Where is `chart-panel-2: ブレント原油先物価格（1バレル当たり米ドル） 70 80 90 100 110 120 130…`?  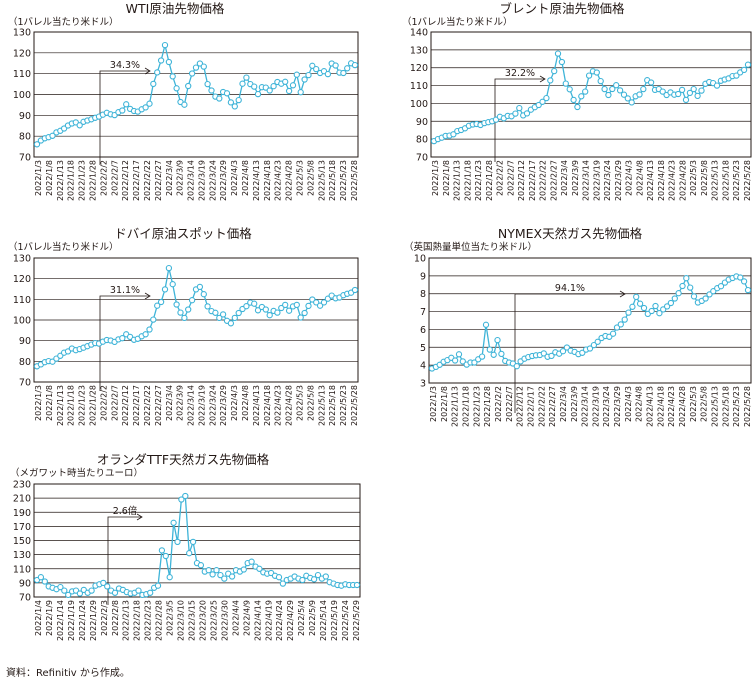 chart-panel-2: ブレント原油先物価格（1バレル当たり米ドル） 70 80 90 100 110 120 130… is located at coordinates (577, 101).